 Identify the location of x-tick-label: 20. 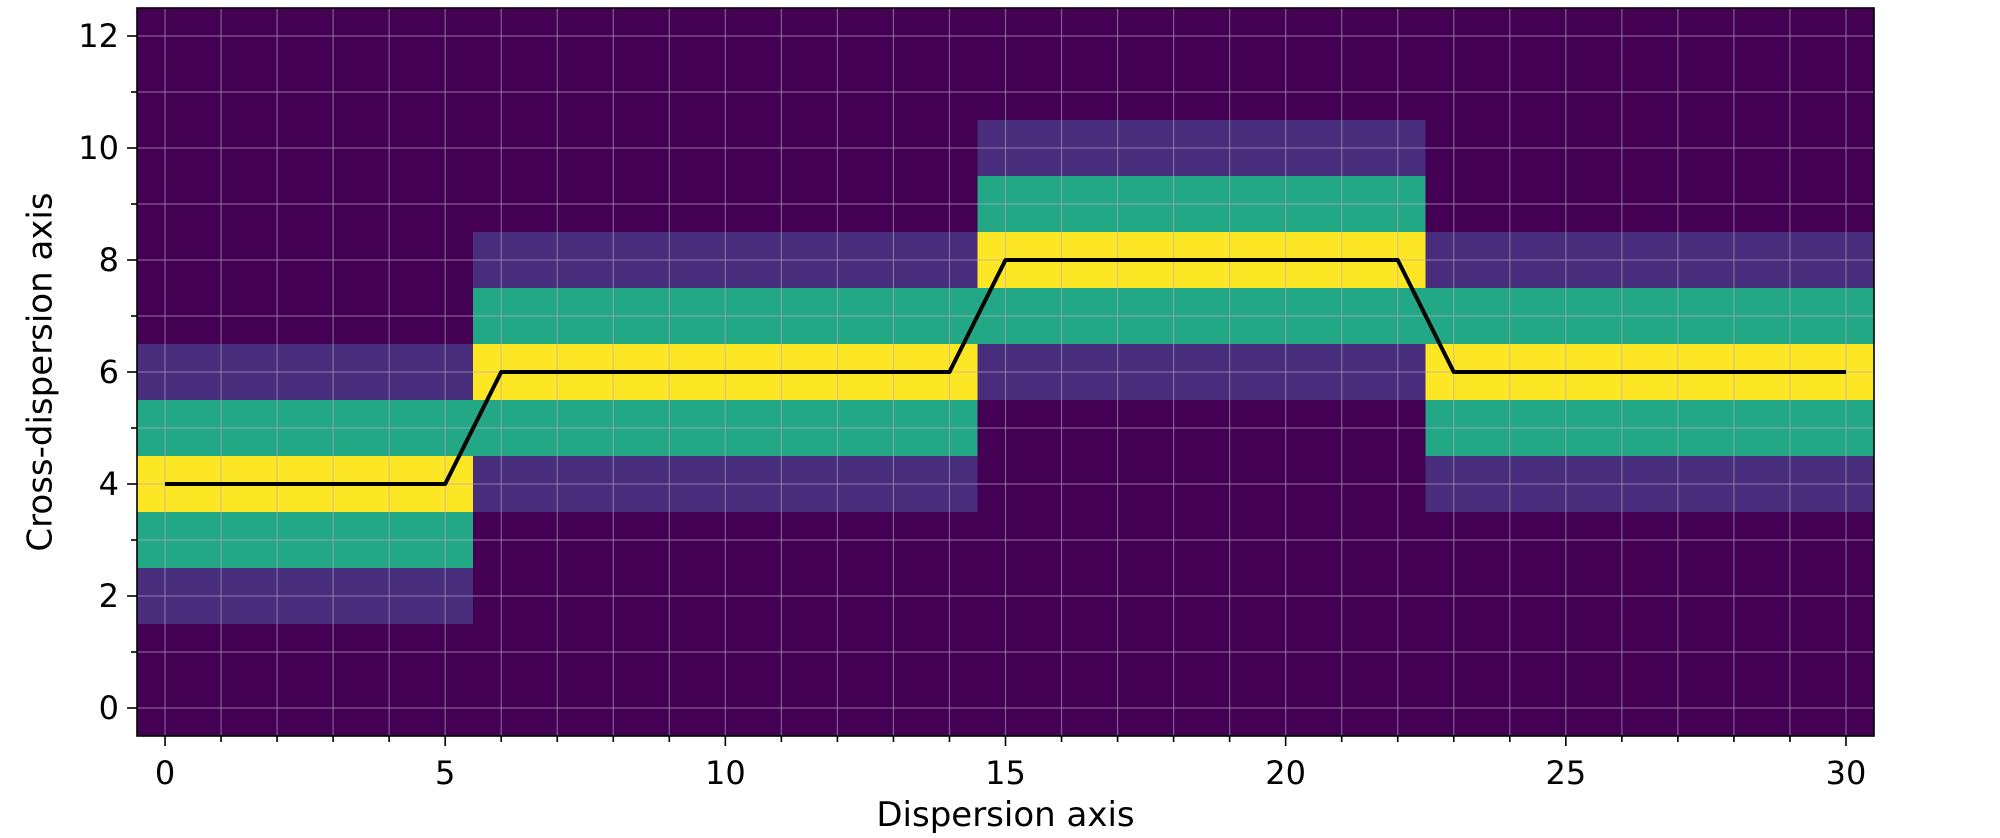
(1285, 773).